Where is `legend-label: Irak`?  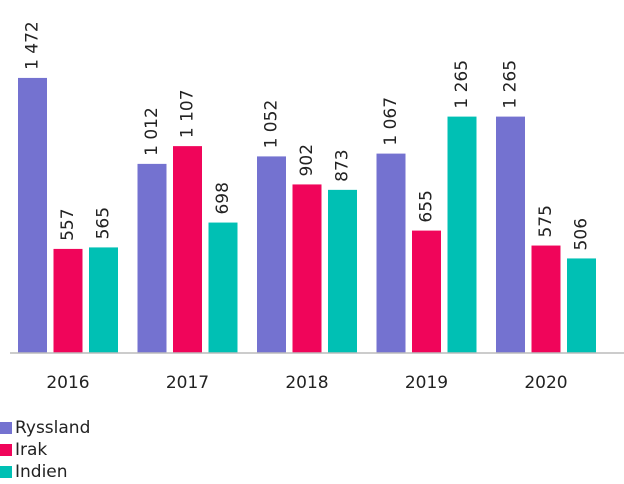 legend-label: Irak is located at coordinates (31, 450).